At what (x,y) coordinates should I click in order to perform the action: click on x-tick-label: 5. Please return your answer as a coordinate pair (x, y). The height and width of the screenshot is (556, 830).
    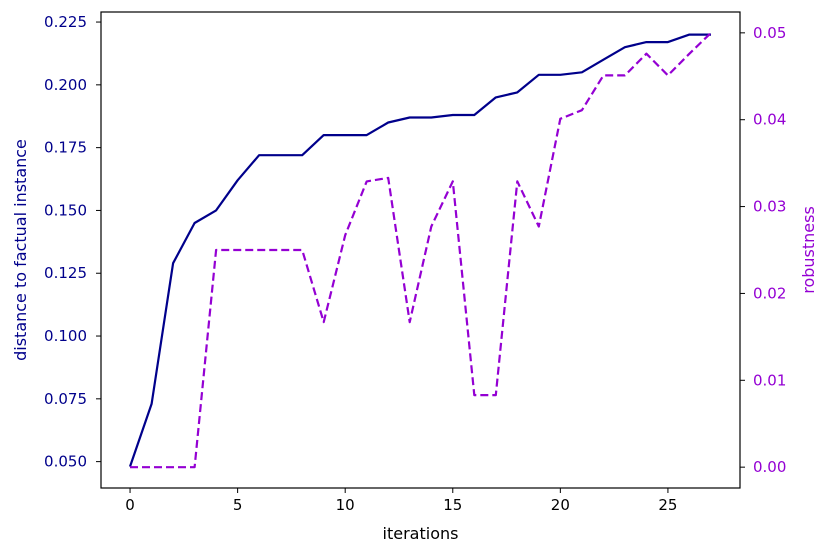
    Looking at the image, I should click on (238, 505).